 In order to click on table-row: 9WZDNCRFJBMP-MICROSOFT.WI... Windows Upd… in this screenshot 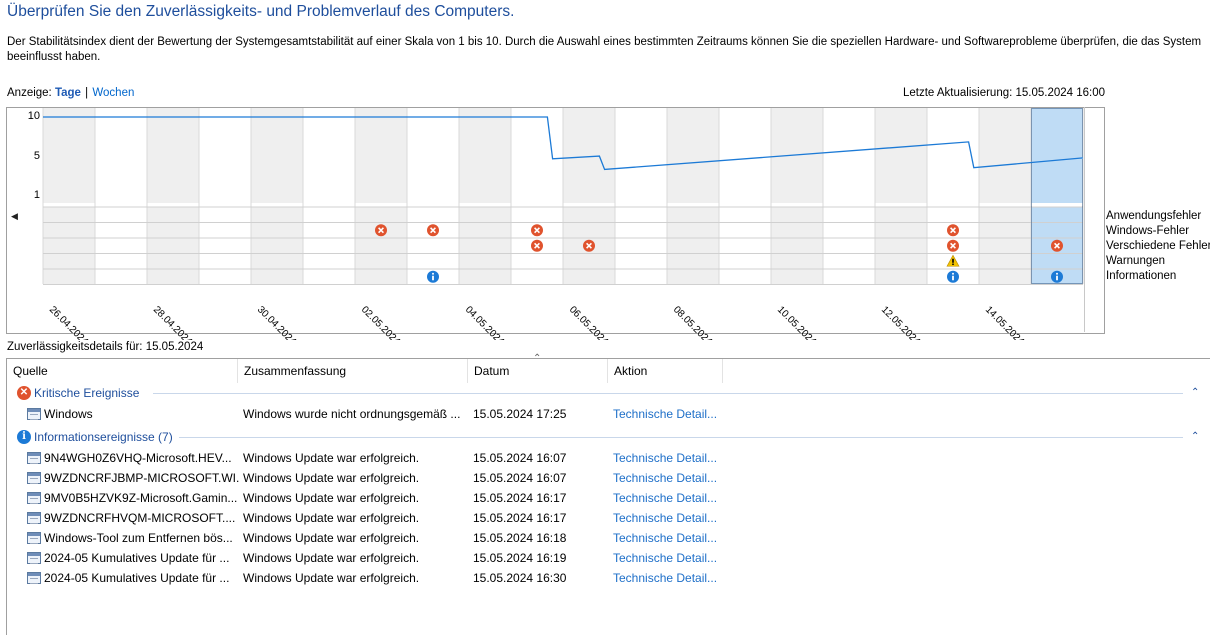, I will do `click(607, 478)`.